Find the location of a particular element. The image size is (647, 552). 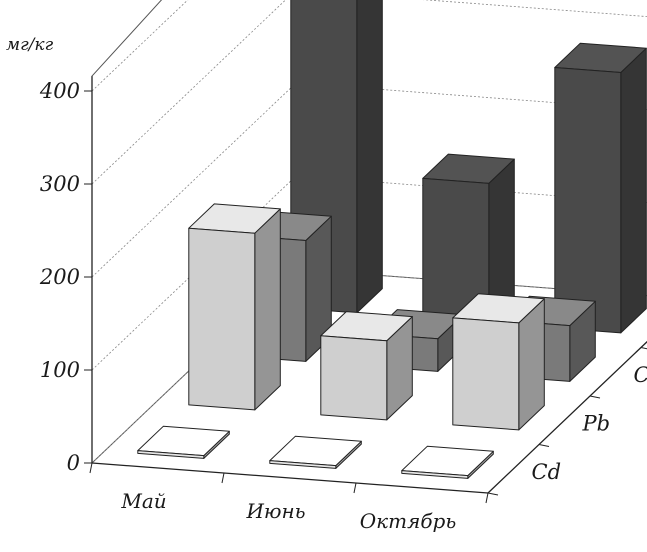

y-tick-label: 400 is located at coordinates (59, 91).